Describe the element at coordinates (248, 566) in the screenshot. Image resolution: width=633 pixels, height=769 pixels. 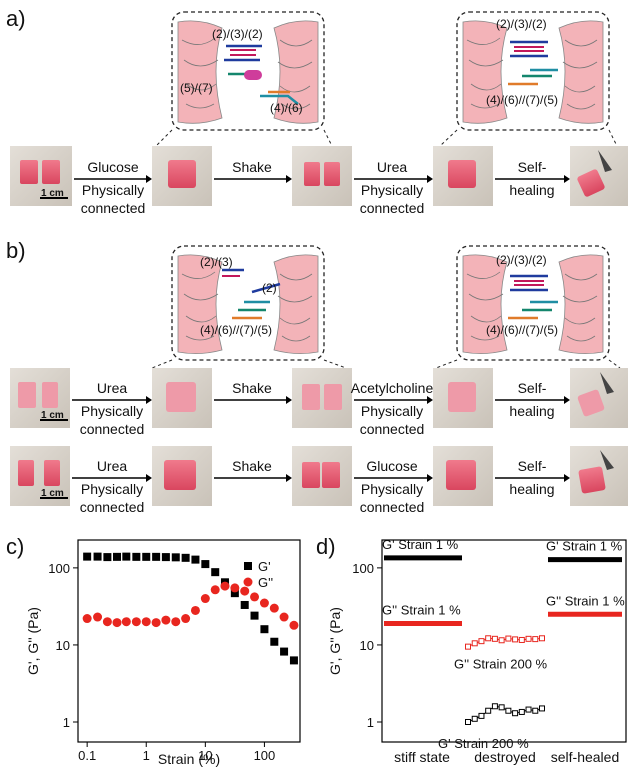
I see `legend-marker` at that location.